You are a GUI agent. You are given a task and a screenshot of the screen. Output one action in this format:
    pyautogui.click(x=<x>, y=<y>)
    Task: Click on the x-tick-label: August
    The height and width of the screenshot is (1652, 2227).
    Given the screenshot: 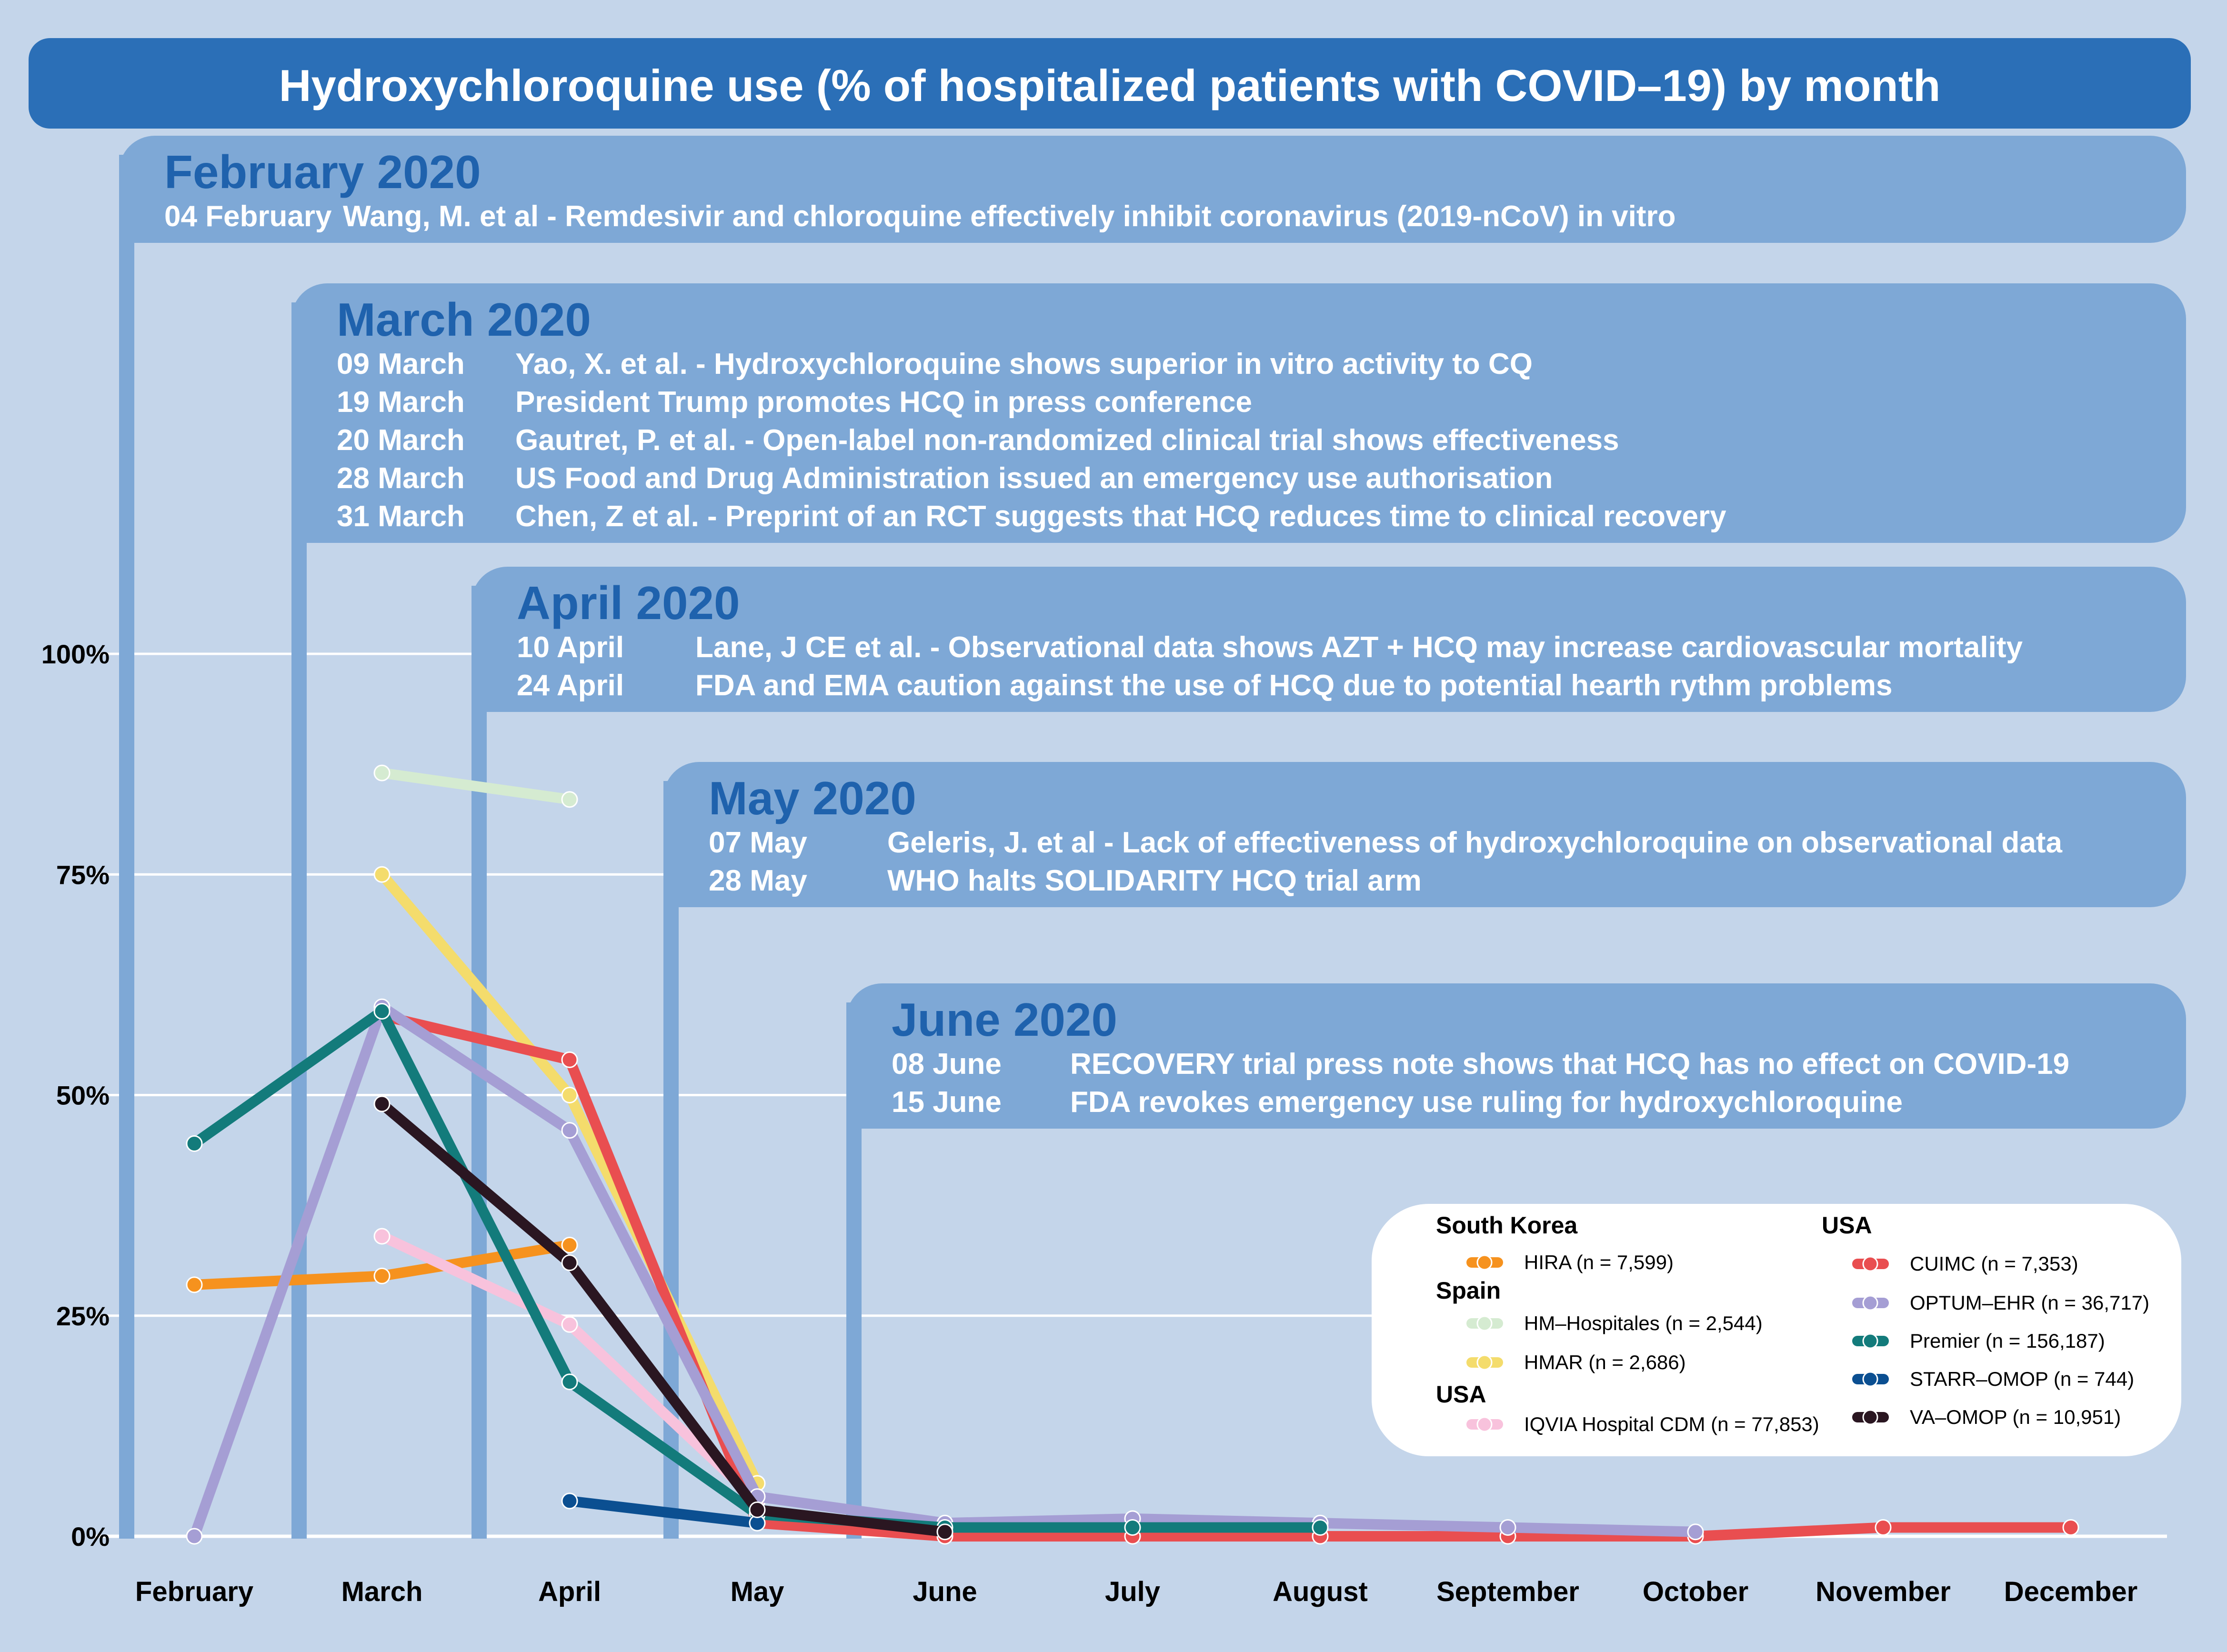 What is the action you would take?
    pyautogui.click(x=1320, y=1591)
    